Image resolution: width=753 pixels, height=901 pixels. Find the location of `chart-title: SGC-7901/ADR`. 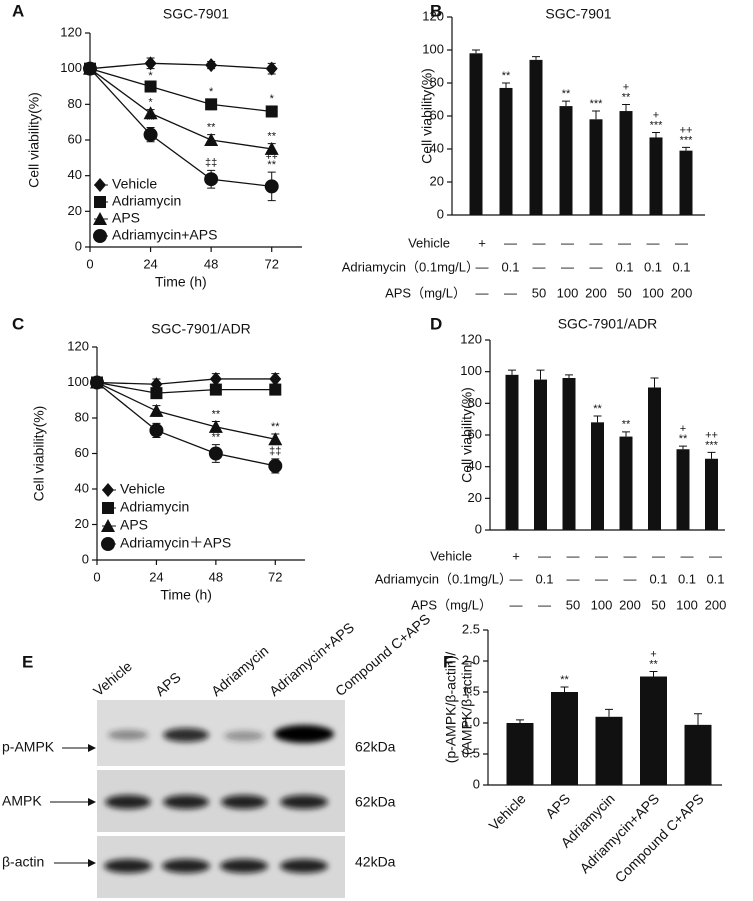

chart-title: SGC-7901/ADR is located at coordinates (608, 324).